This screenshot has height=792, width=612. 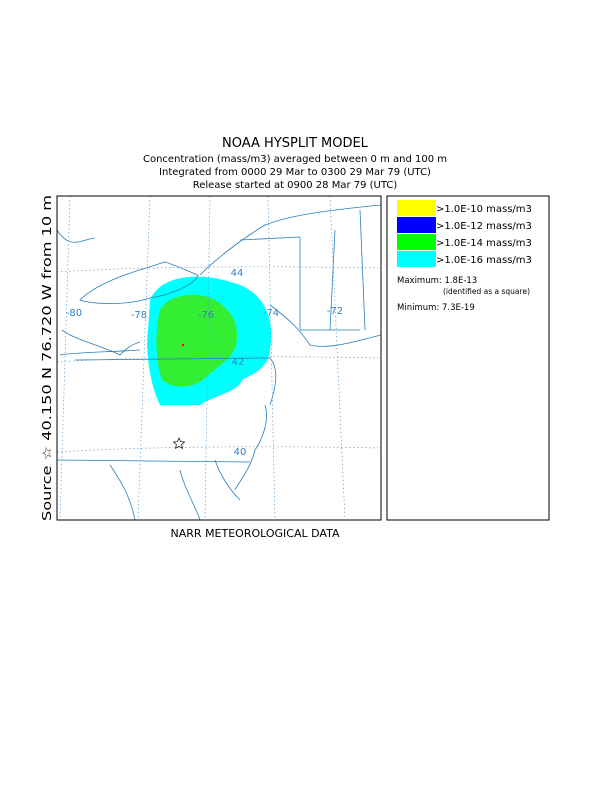 What do you see at coordinates (484, 260) in the screenshot?
I see `legend-label: >1.0E-16 mass/m3` at bounding box center [484, 260].